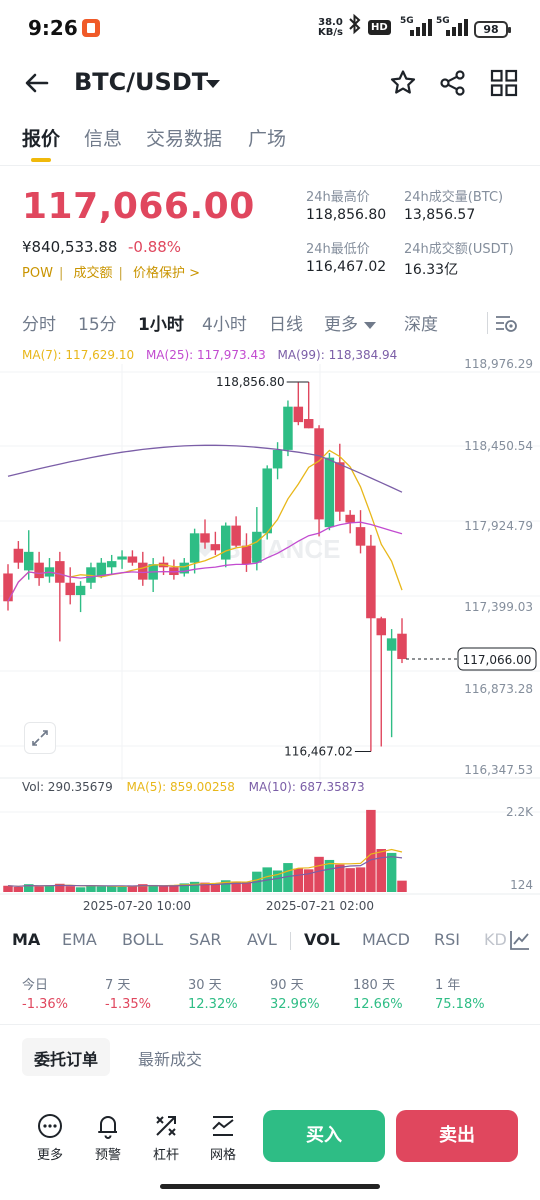  Describe the element at coordinates (180, 787) in the screenshot. I see `vol-ma5-legend: MA(5): 859.00258` at that location.